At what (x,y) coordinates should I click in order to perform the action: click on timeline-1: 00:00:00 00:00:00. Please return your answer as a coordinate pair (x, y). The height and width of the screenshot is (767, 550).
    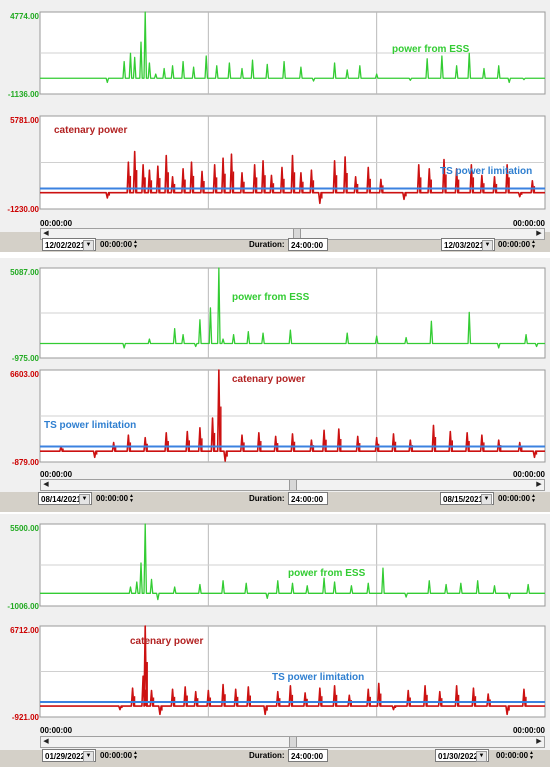
    Looking at the image, I should click on (292, 224).